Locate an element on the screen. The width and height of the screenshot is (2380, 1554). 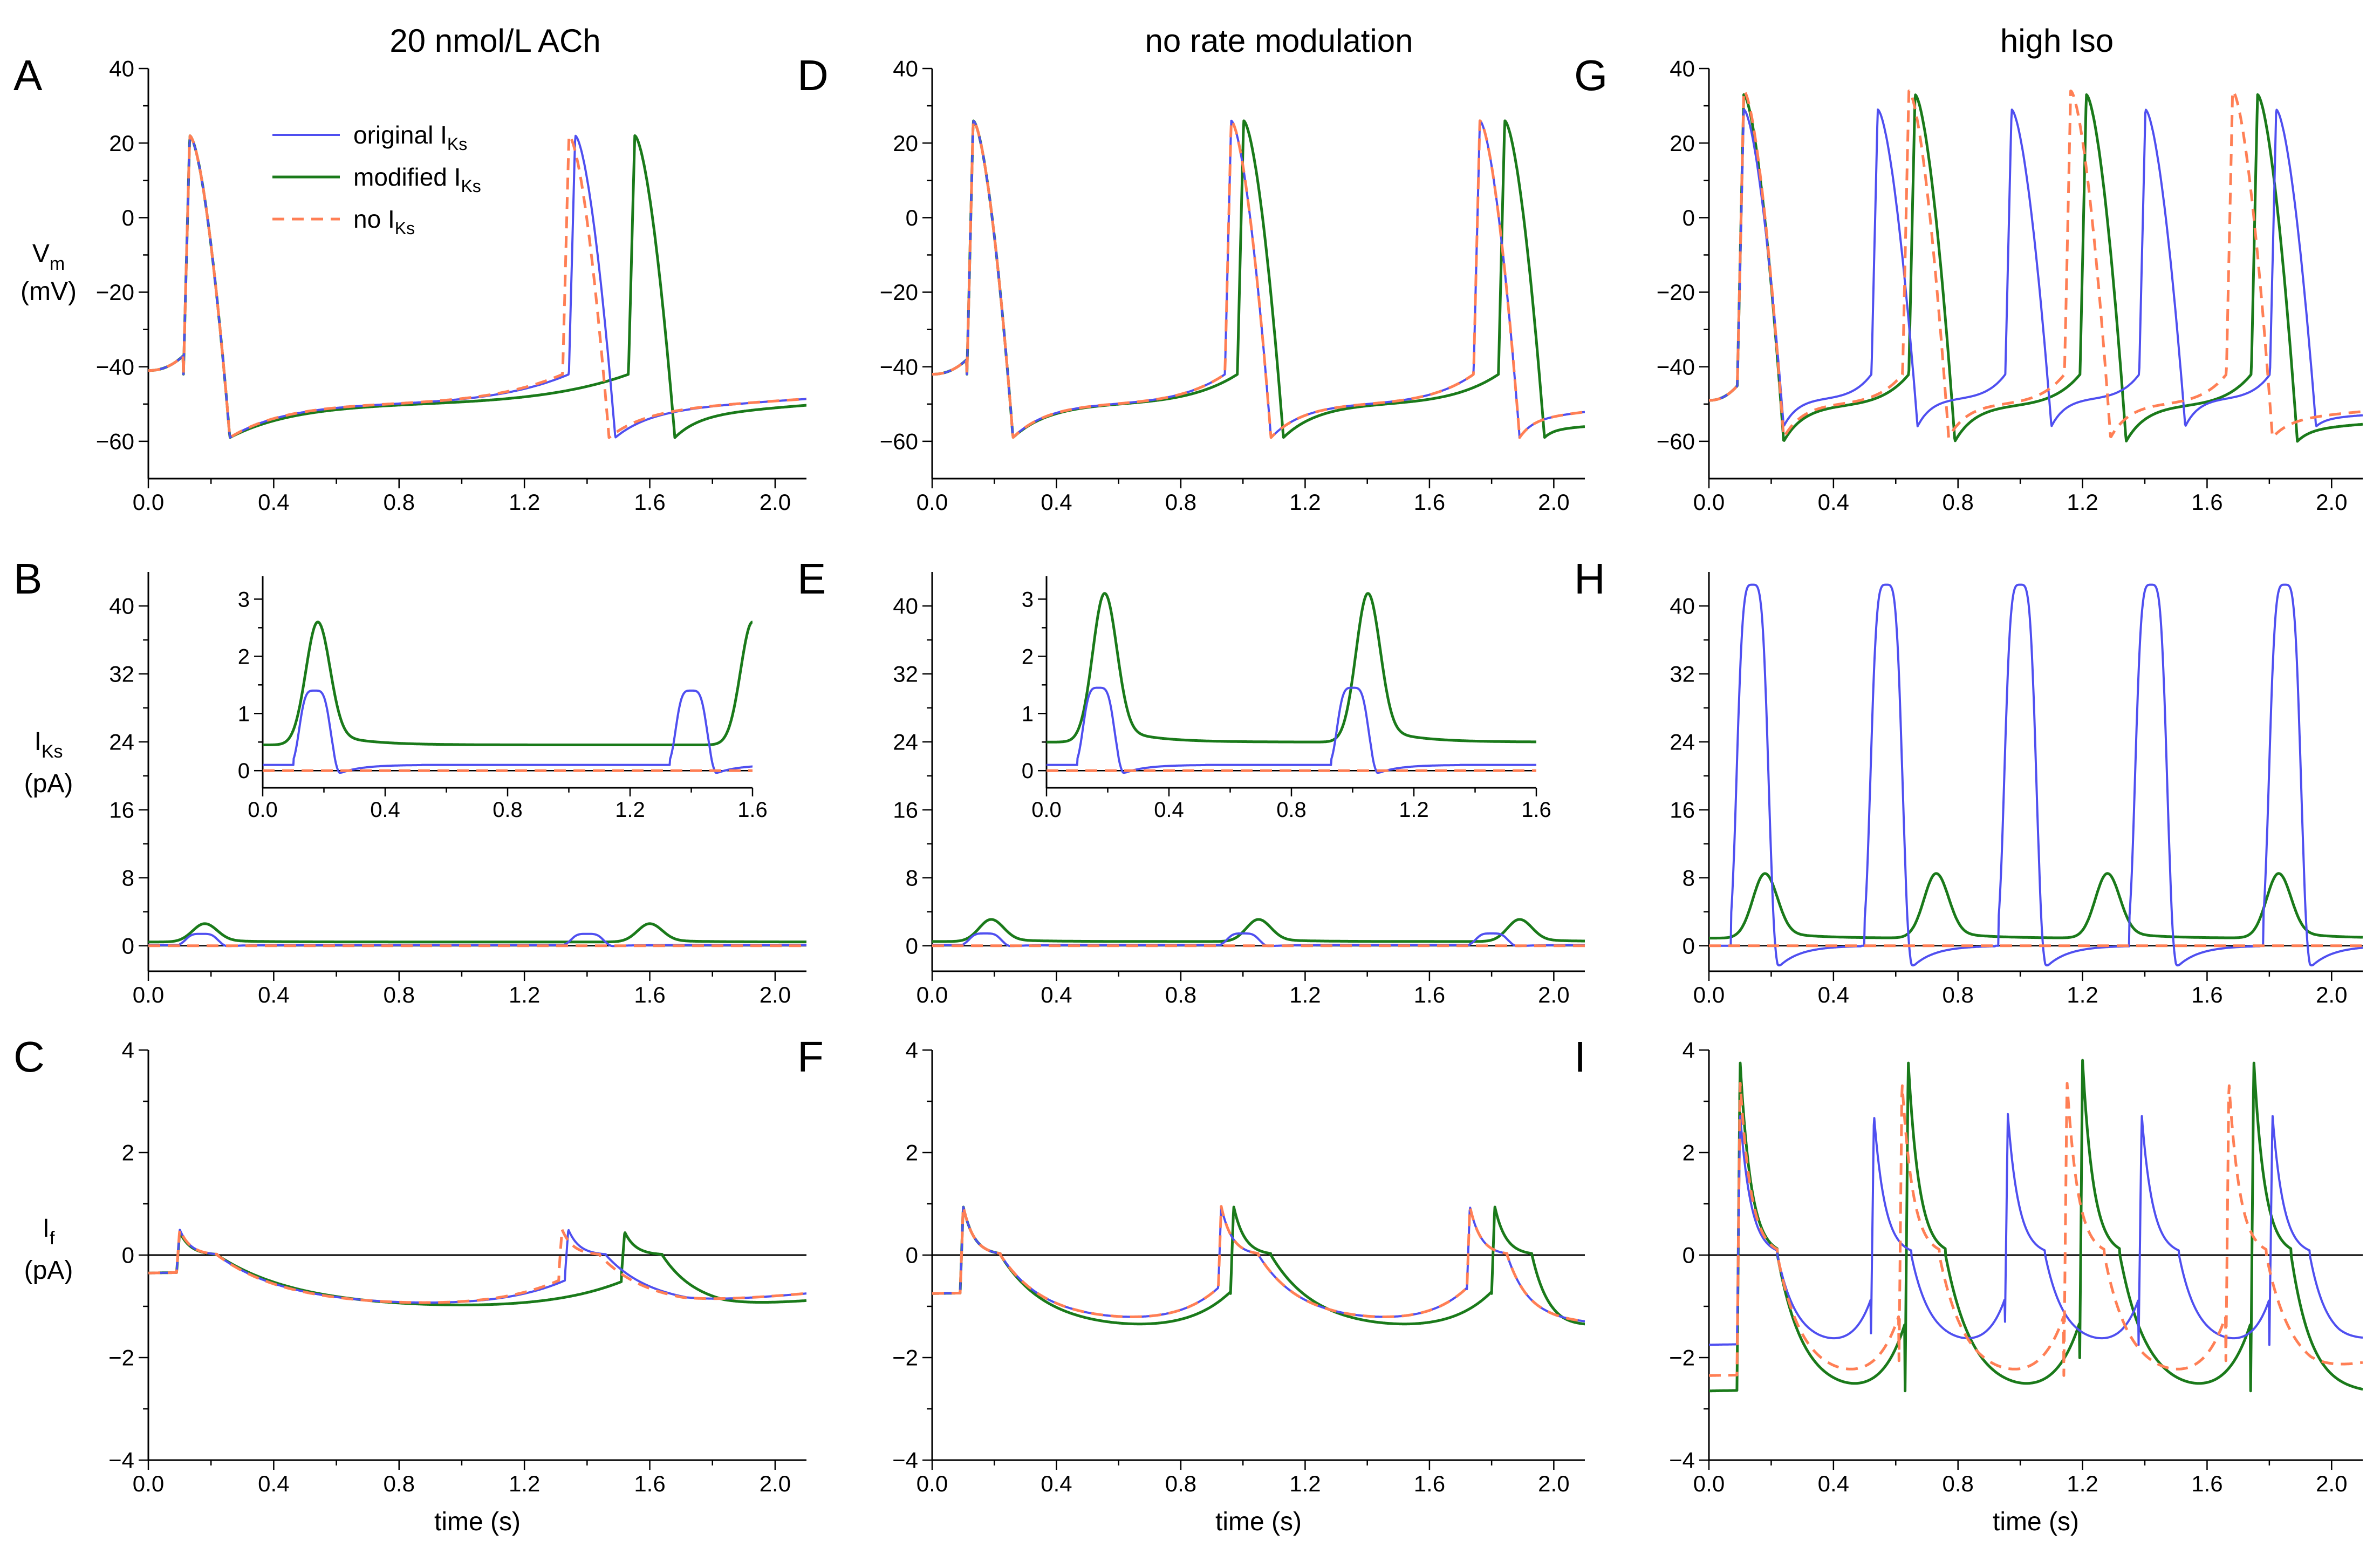
panel-letter: G is located at coordinates (1591, 75).